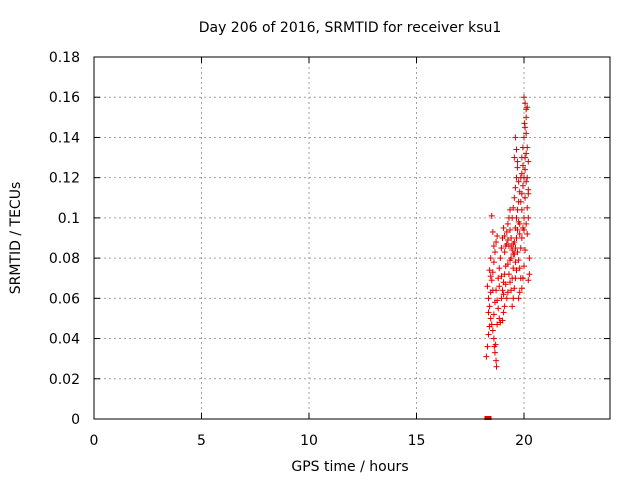 This screenshot has height=480, width=640. Describe the element at coordinates (417, 441) in the screenshot. I see `x-tick-label: 15` at that location.